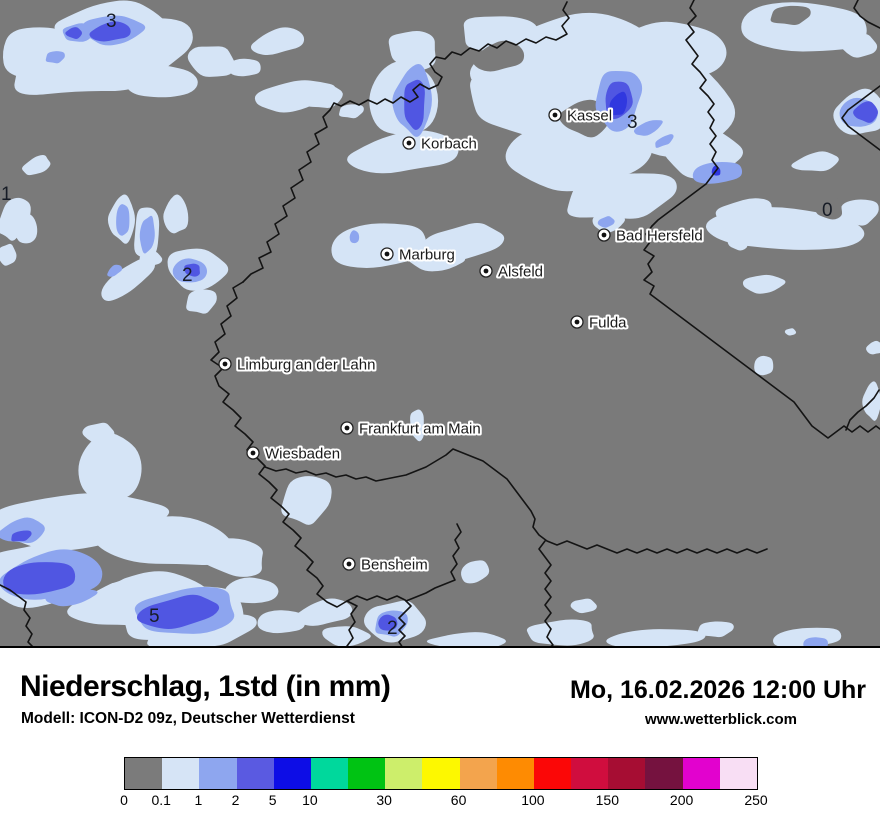 The width and height of the screenshot is (880, 830). I want to click on city-limburg-an-der-lahn: Limburg an der Lahn, so click(297, 365).